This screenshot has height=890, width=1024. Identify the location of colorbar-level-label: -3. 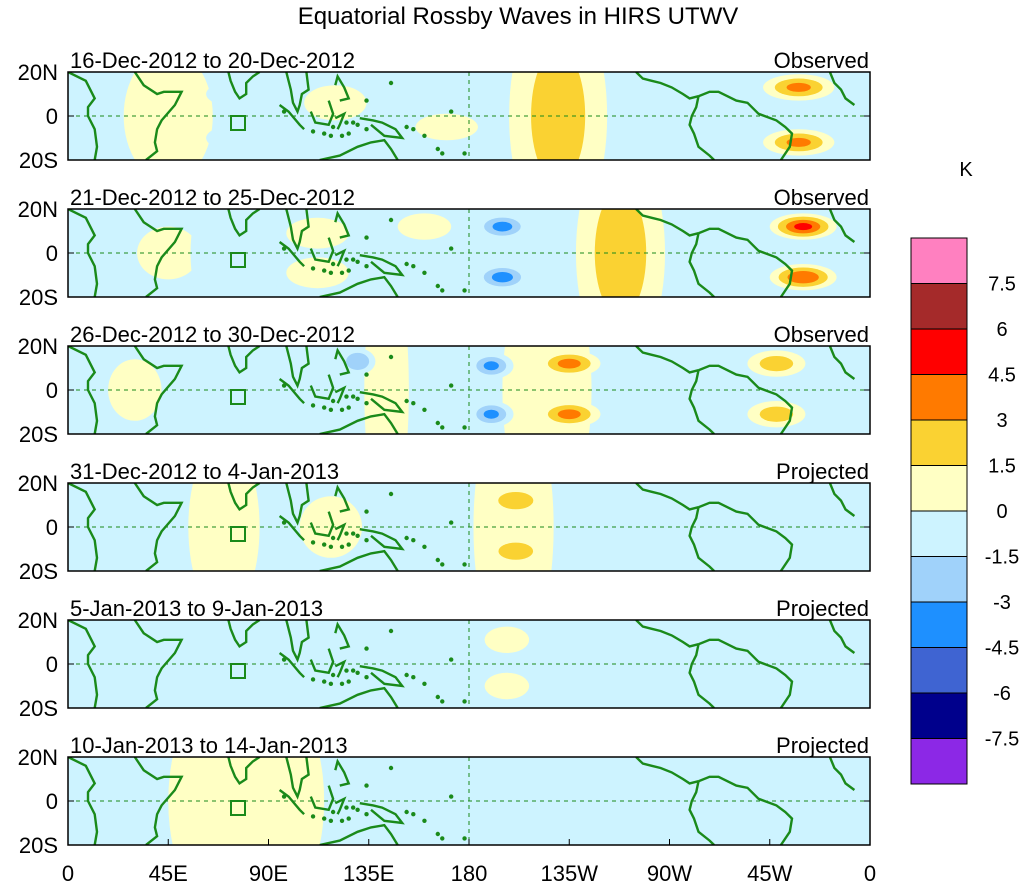
(1002, 603).